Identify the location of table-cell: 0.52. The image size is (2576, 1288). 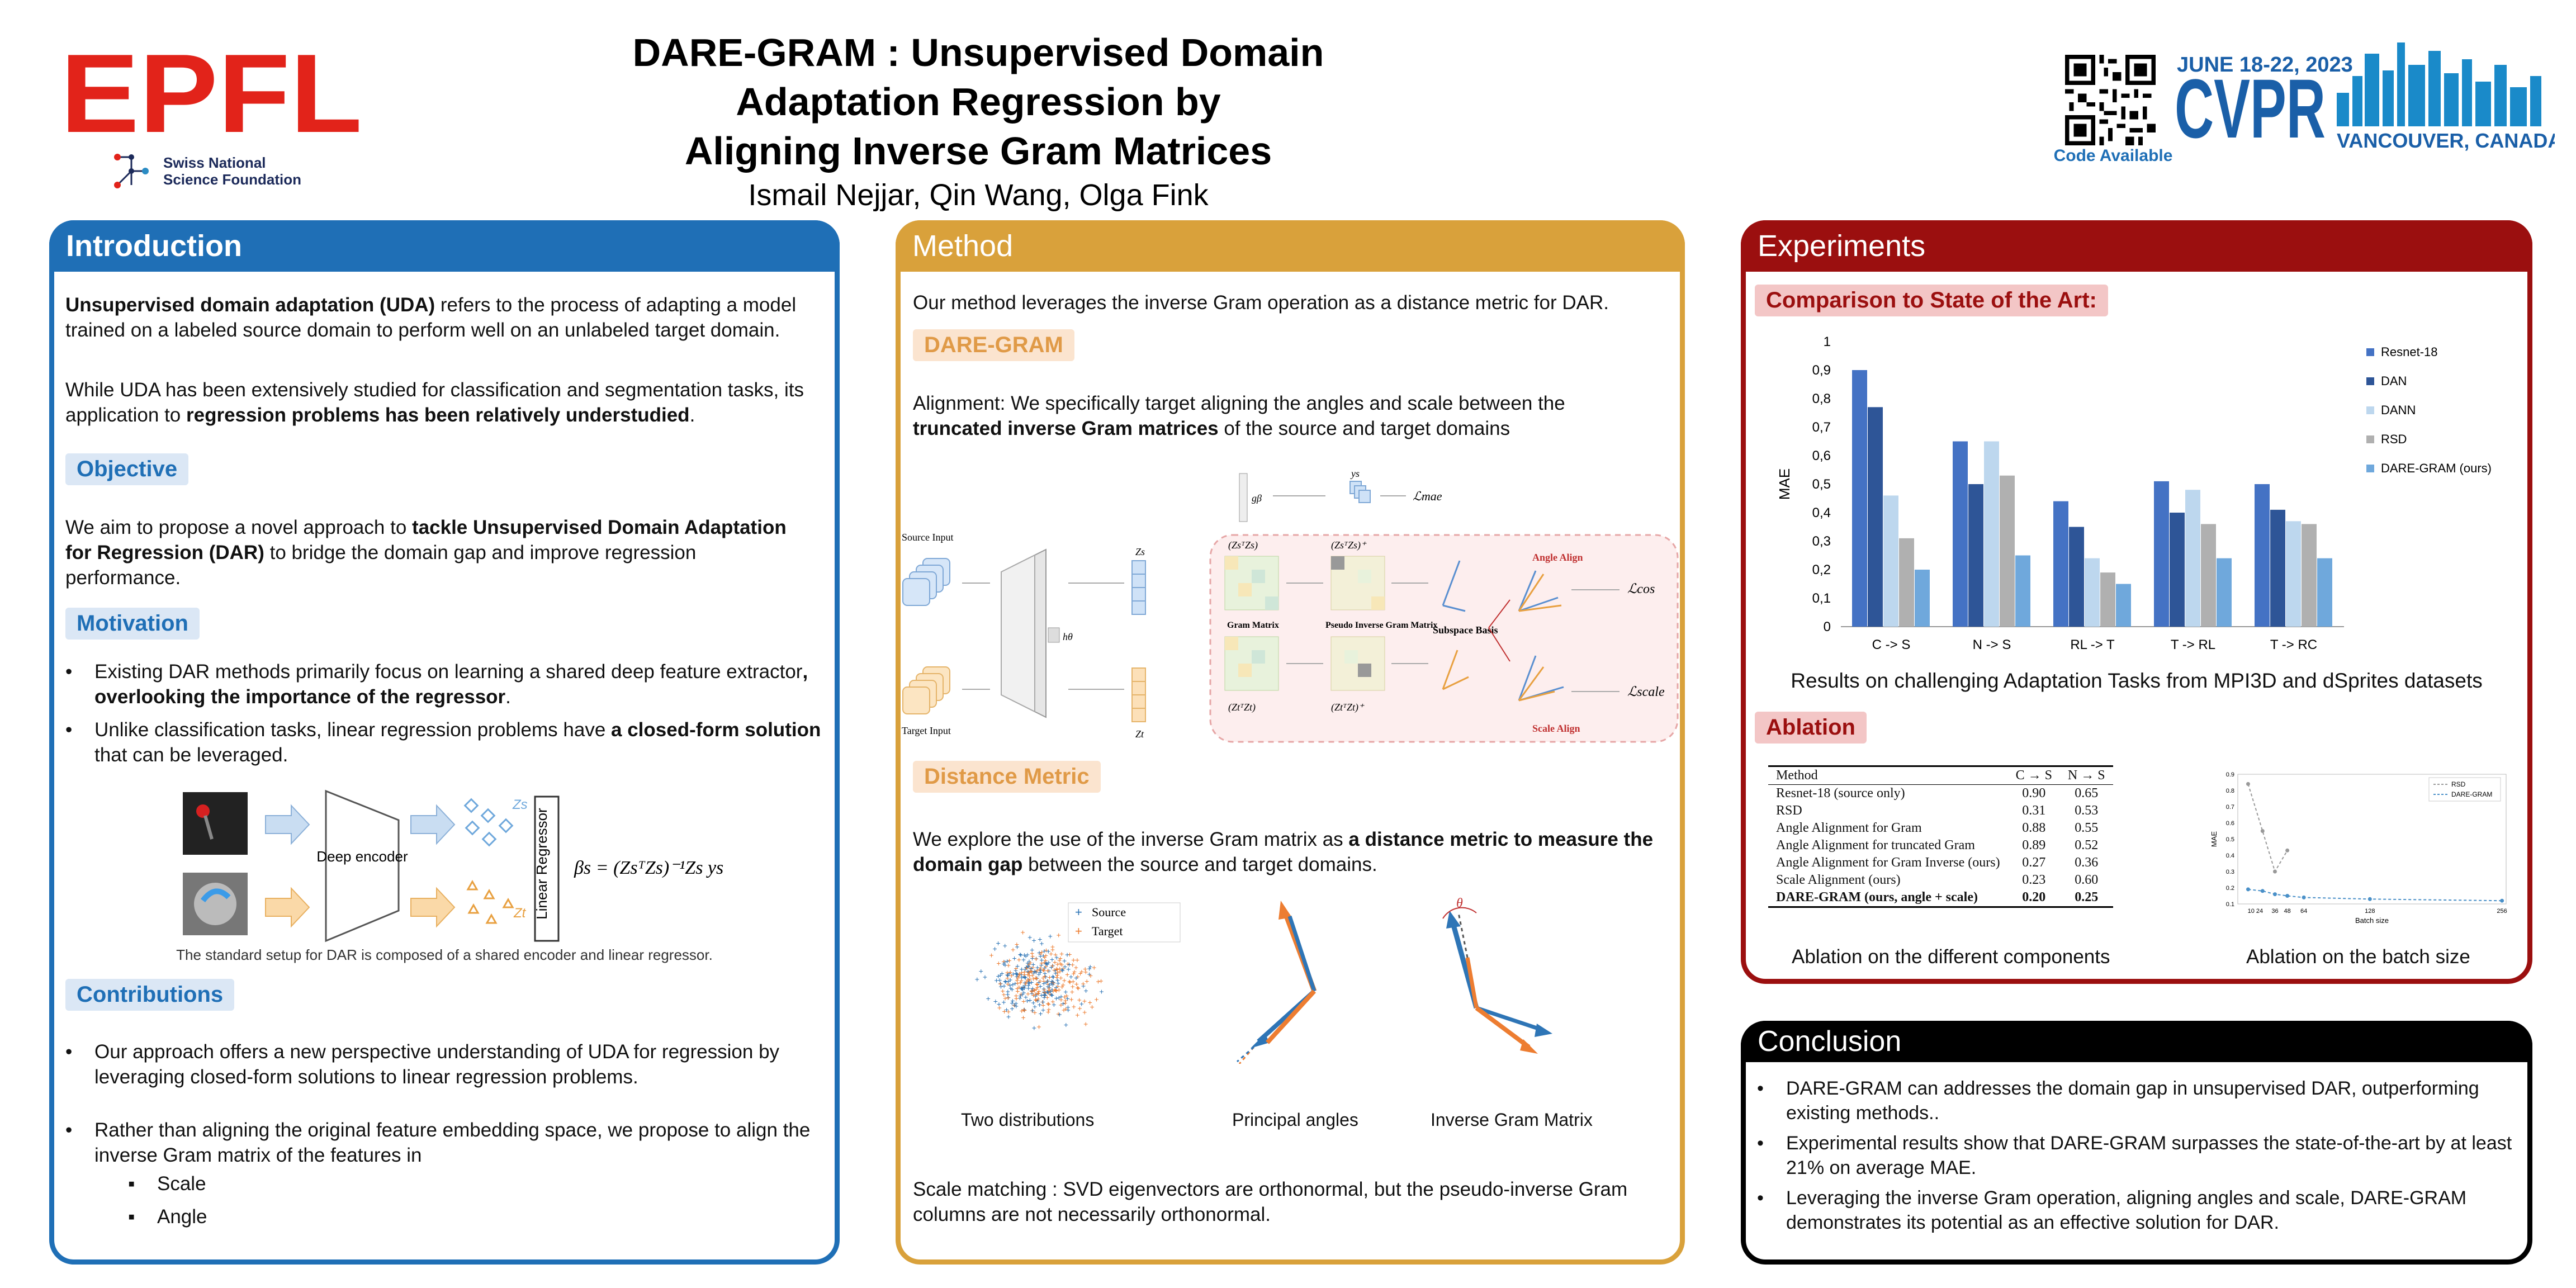
(2087, 845).